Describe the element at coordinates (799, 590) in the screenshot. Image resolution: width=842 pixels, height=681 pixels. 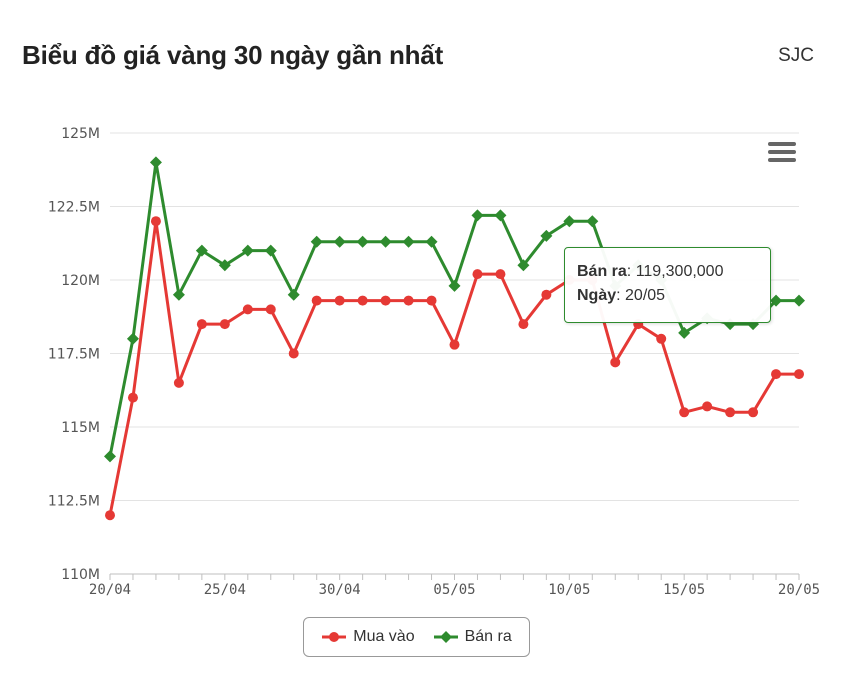
I see `x-tick-label: 20/05` at that location.